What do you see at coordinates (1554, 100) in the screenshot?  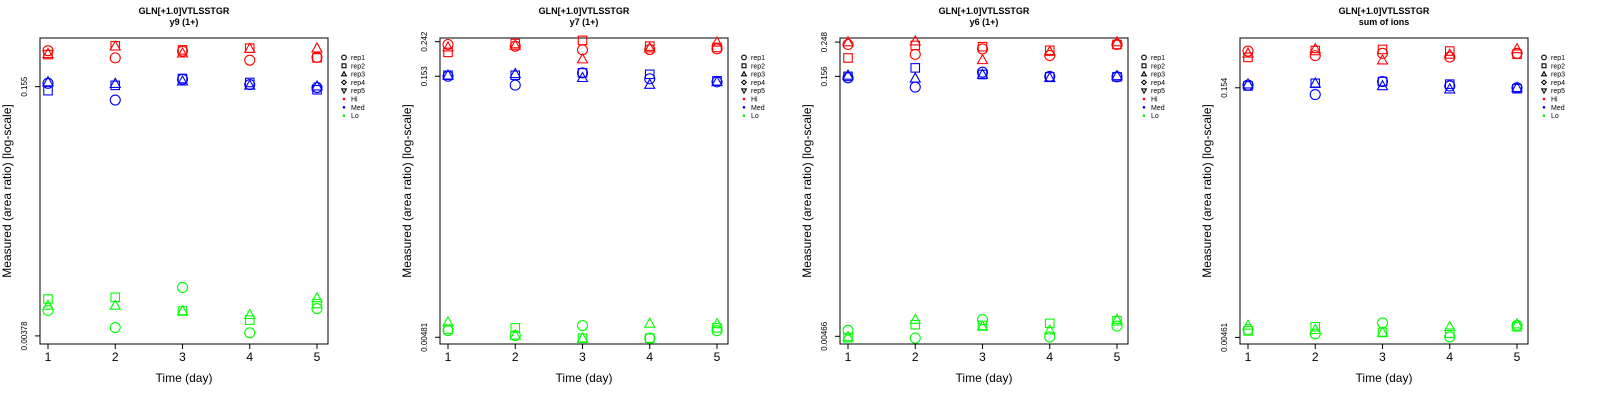 I see `legend-label: Hi` at bounding box center [1554, 100].